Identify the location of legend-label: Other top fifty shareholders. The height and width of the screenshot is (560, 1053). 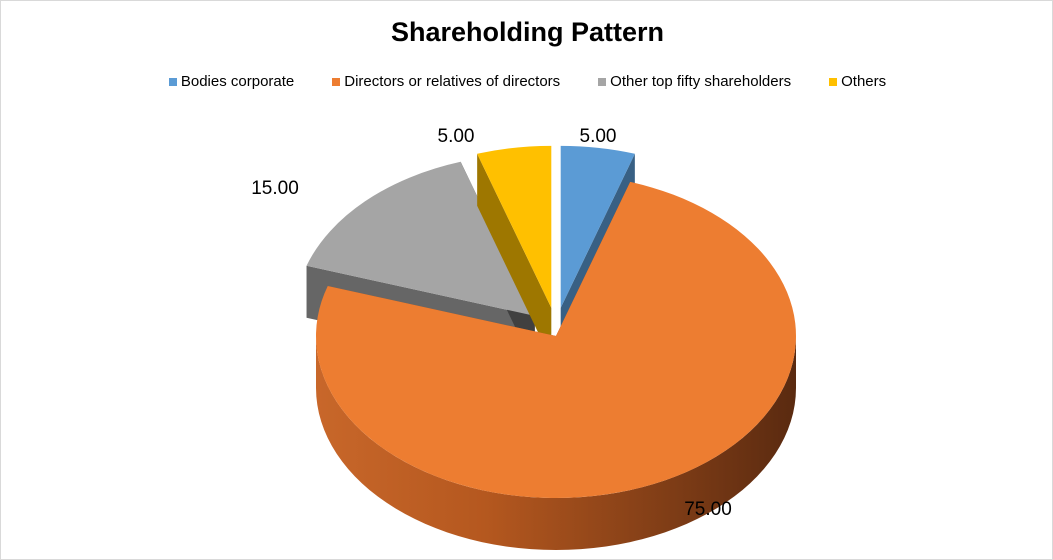
(701, 81).